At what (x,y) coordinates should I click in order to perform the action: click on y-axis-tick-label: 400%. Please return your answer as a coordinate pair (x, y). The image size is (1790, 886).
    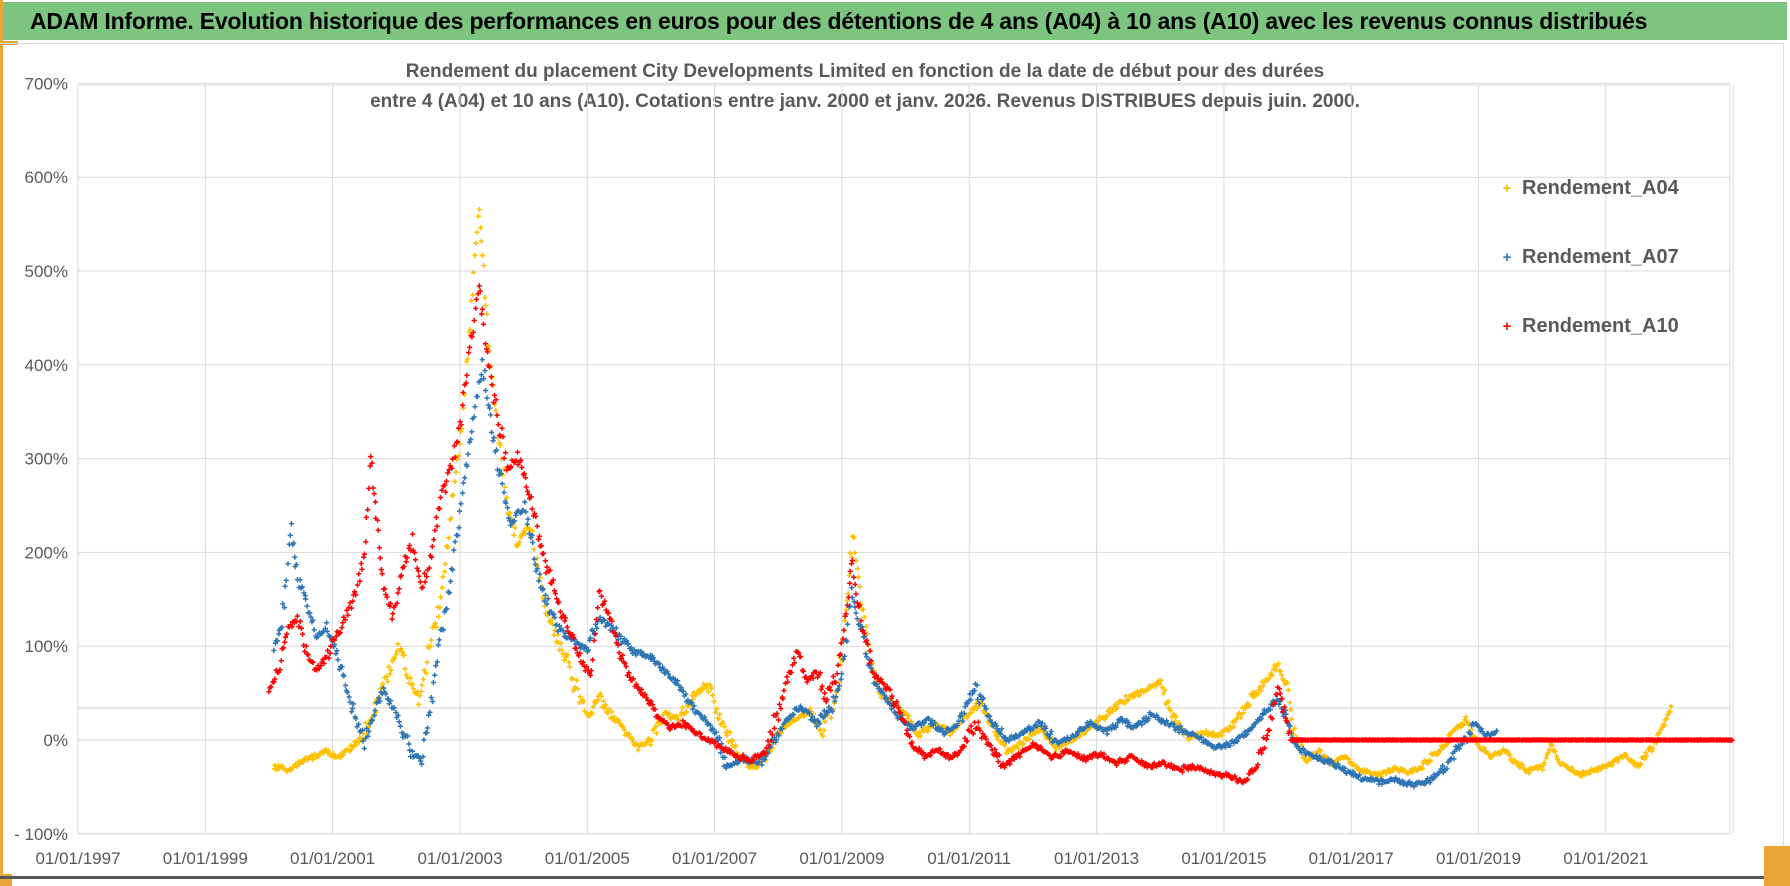
    Looking at the image, I should click on (46, 365).